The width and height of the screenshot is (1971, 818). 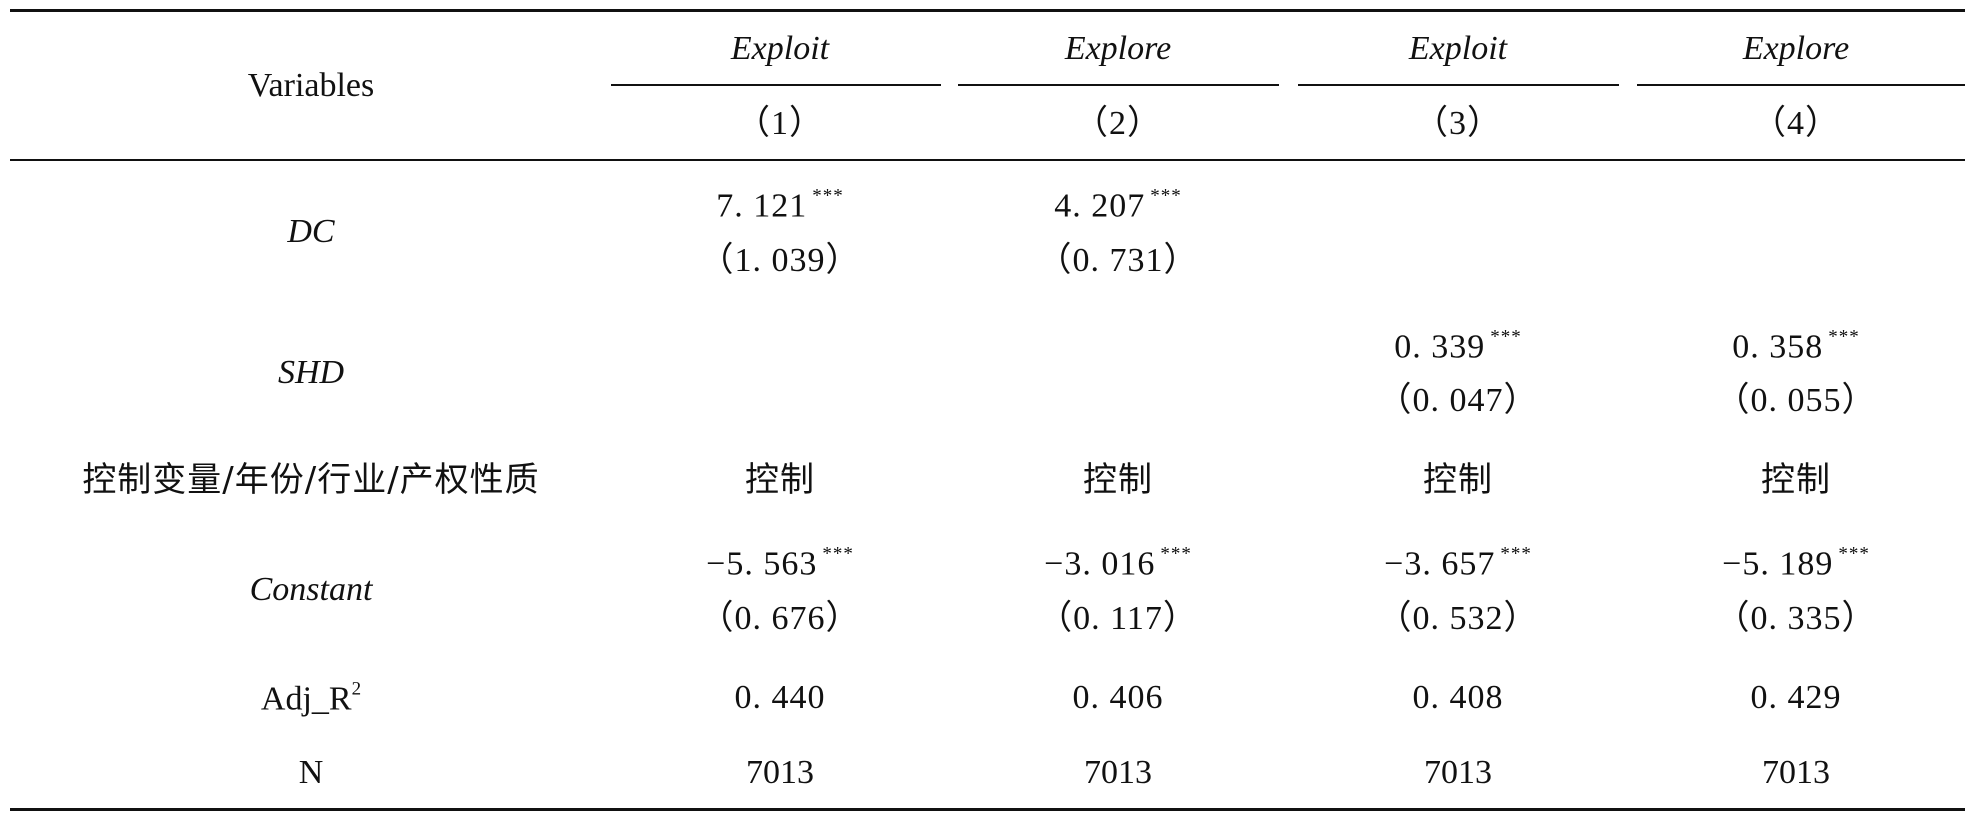 I want to click on header-col-number-2: （2）, so click(x=1118, y=123).